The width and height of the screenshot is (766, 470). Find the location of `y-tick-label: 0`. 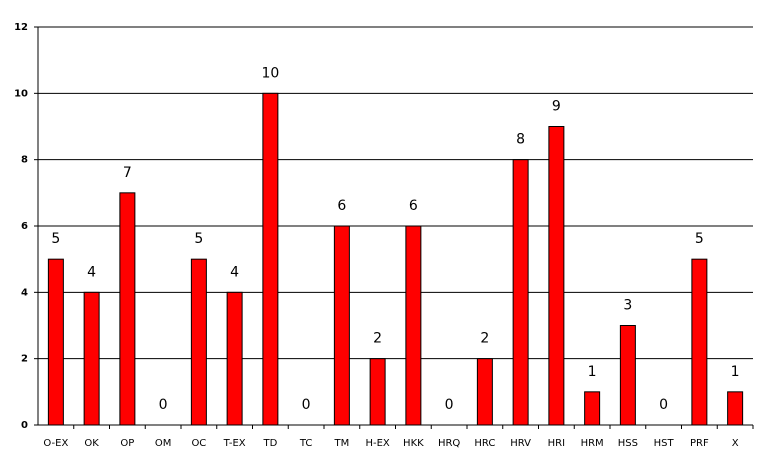

y-tick-label: 0 is located at coordinates (24, 425).